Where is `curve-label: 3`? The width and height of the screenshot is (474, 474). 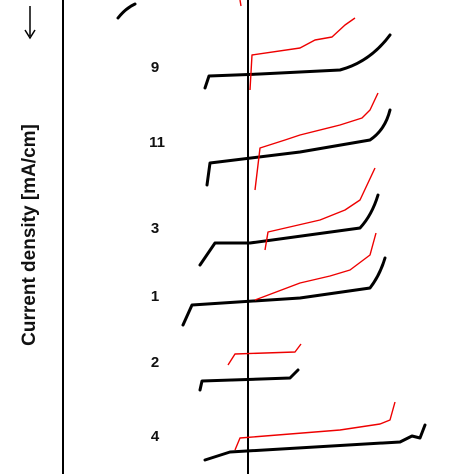 curve-label: 3 is located at coordinates (155, 228).